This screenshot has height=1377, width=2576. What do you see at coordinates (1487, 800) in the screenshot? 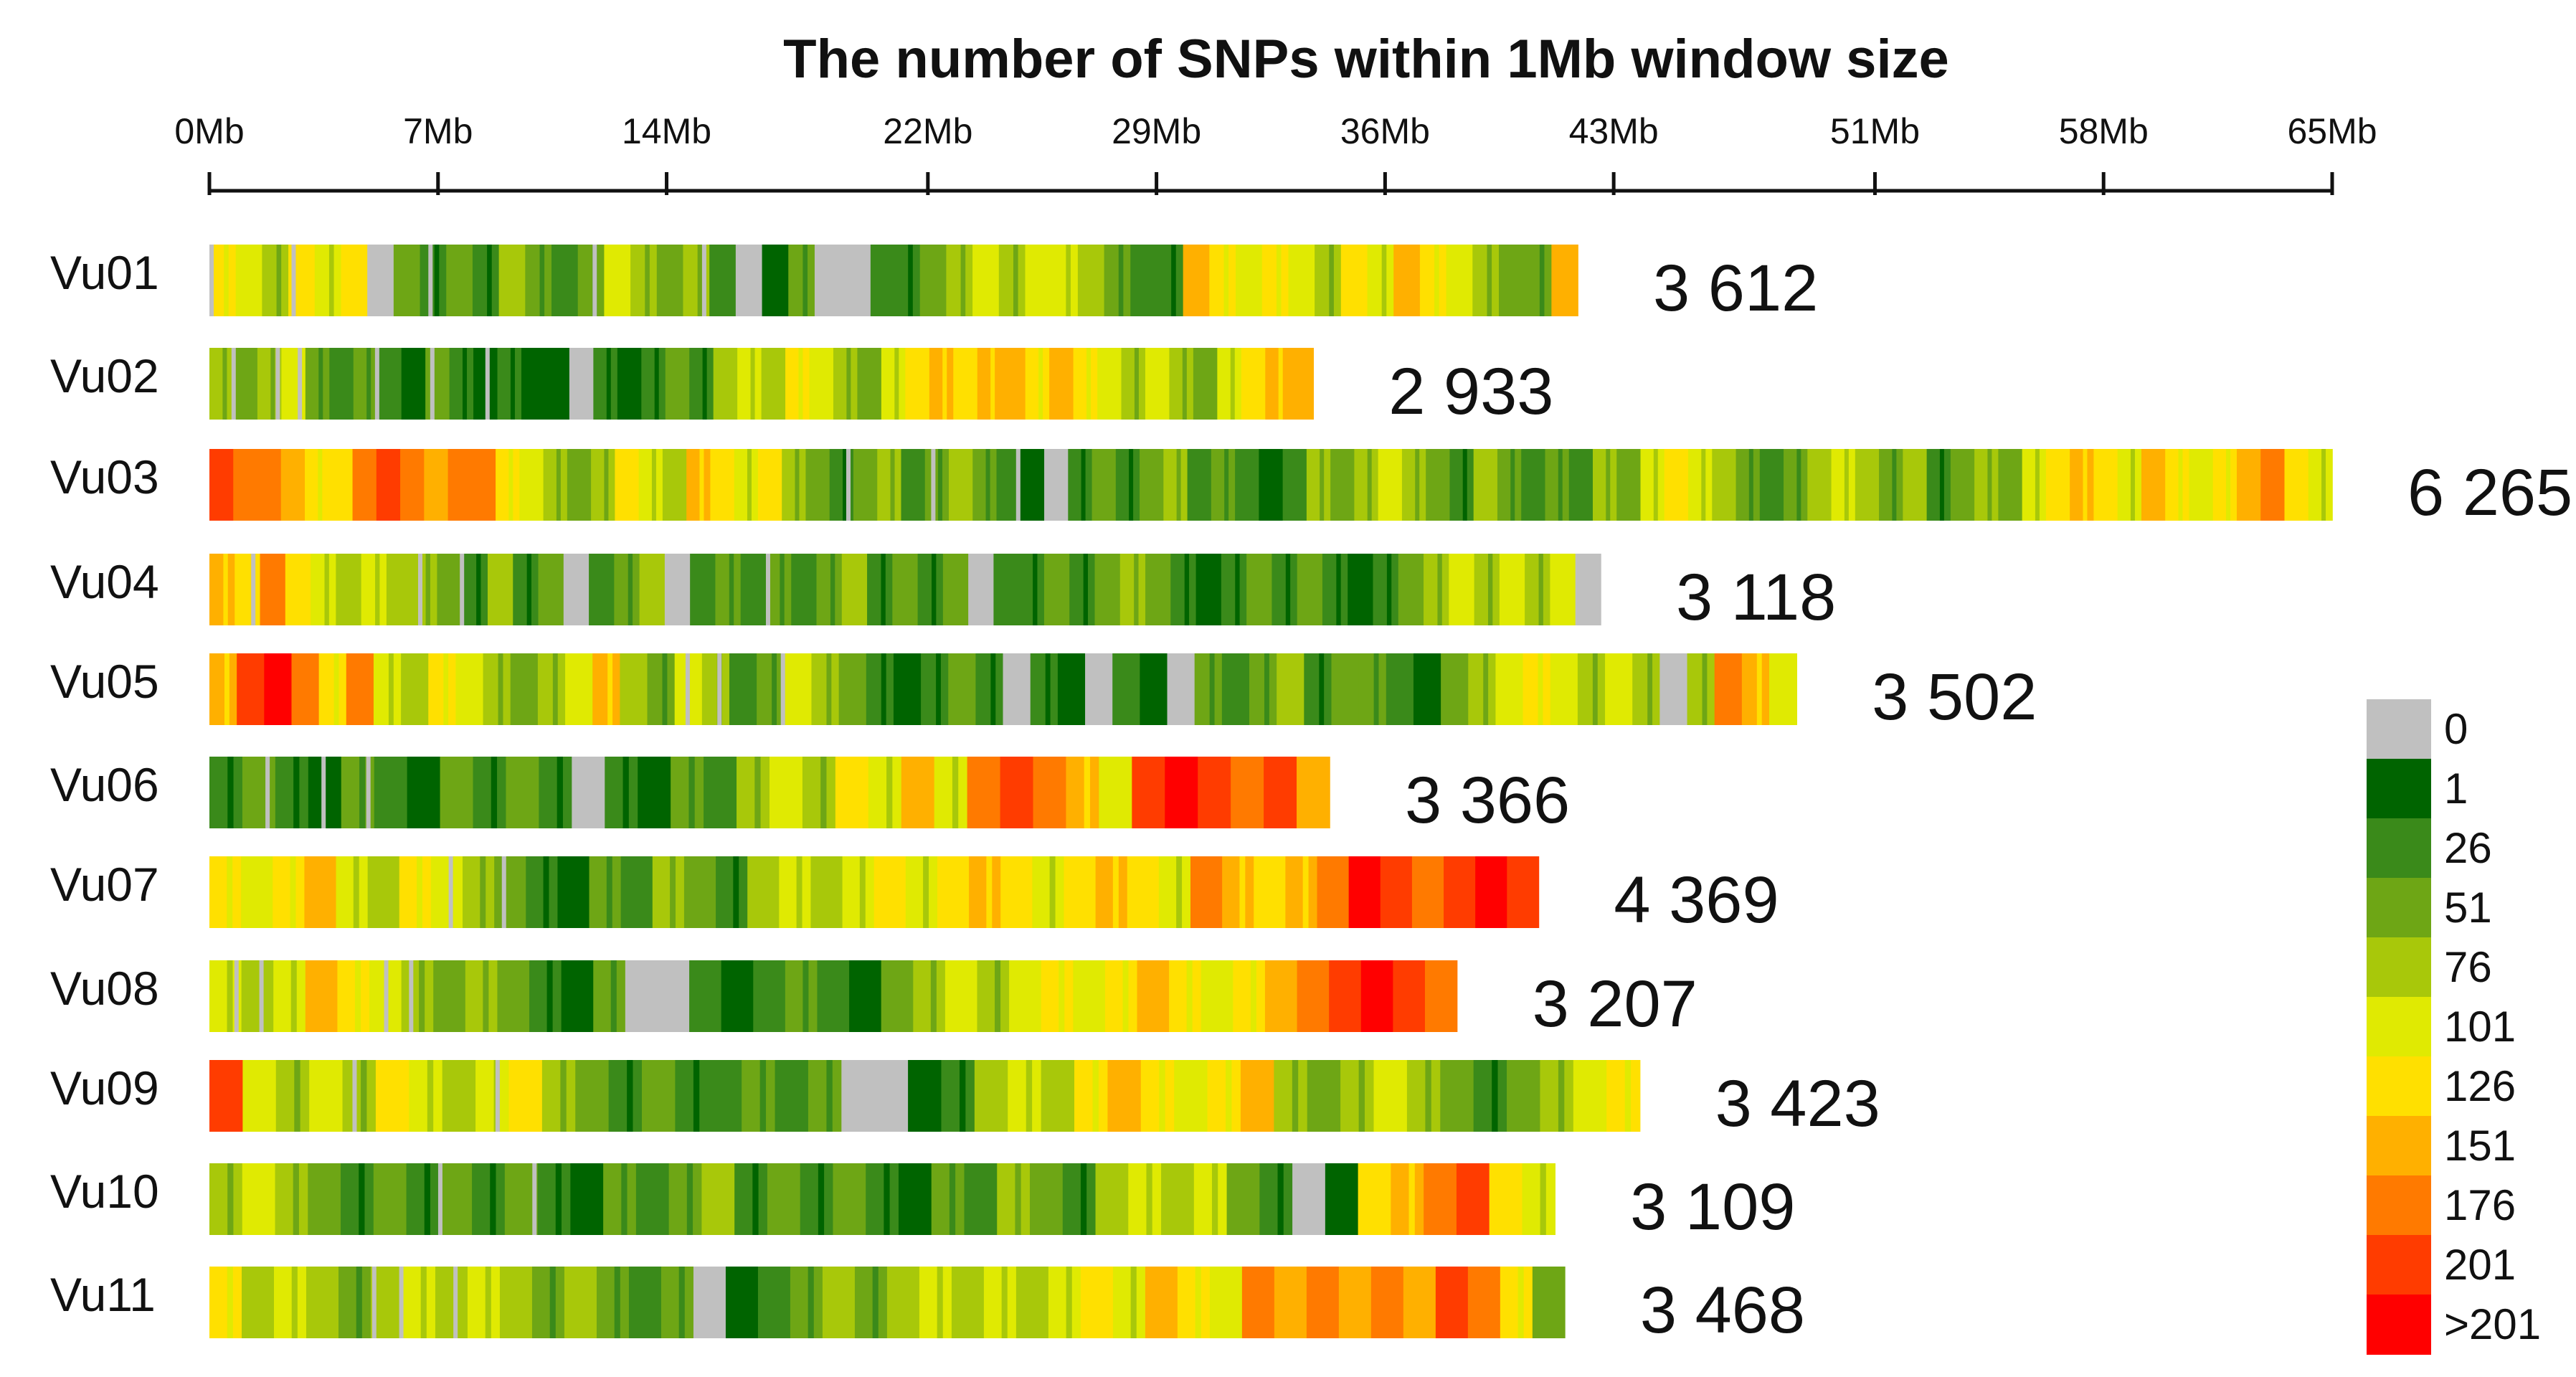
I see `snp-total-label: 3 366` at bounding box center [1487, 800].